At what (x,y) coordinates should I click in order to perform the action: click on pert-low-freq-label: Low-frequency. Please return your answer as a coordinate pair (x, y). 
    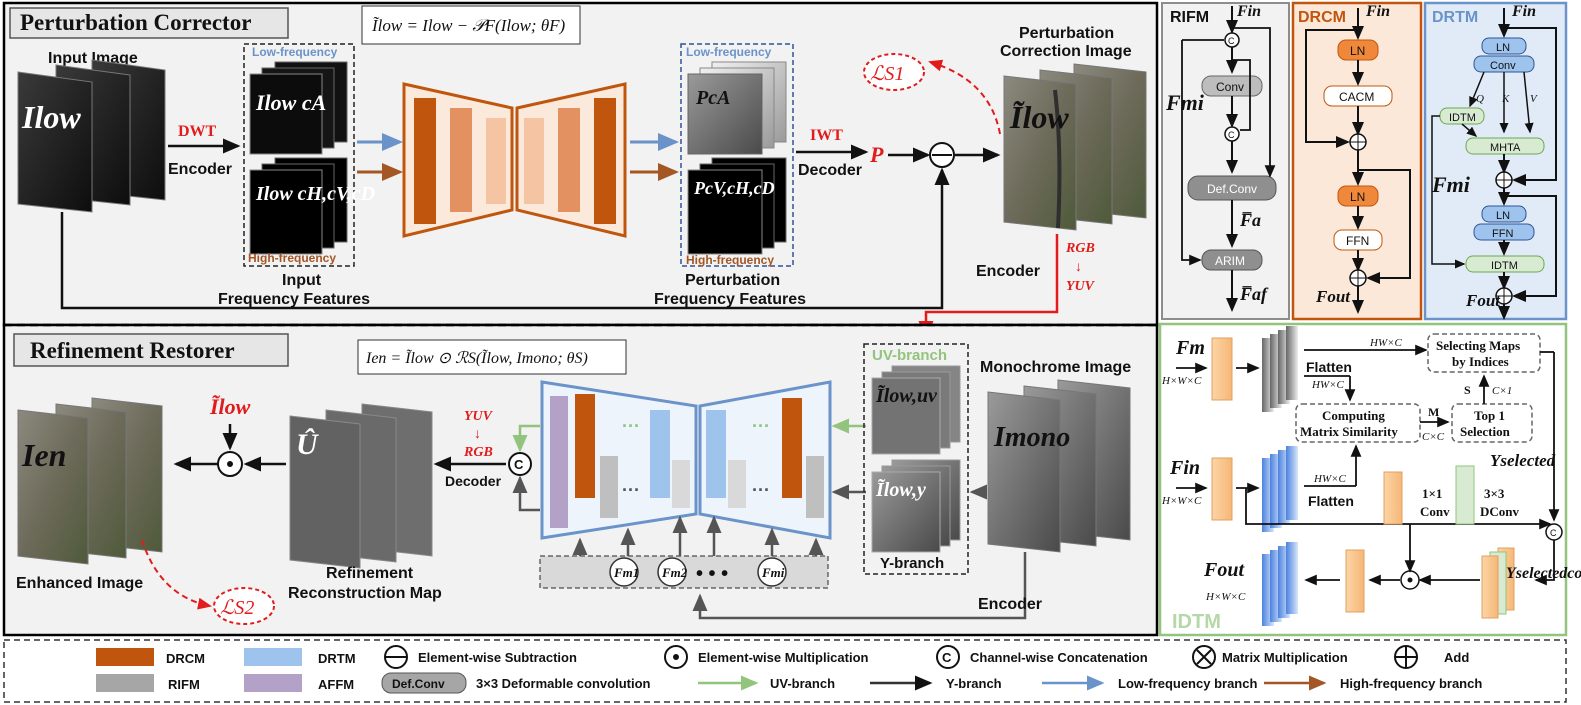
    Looking at the image, I should click on (729, 52).